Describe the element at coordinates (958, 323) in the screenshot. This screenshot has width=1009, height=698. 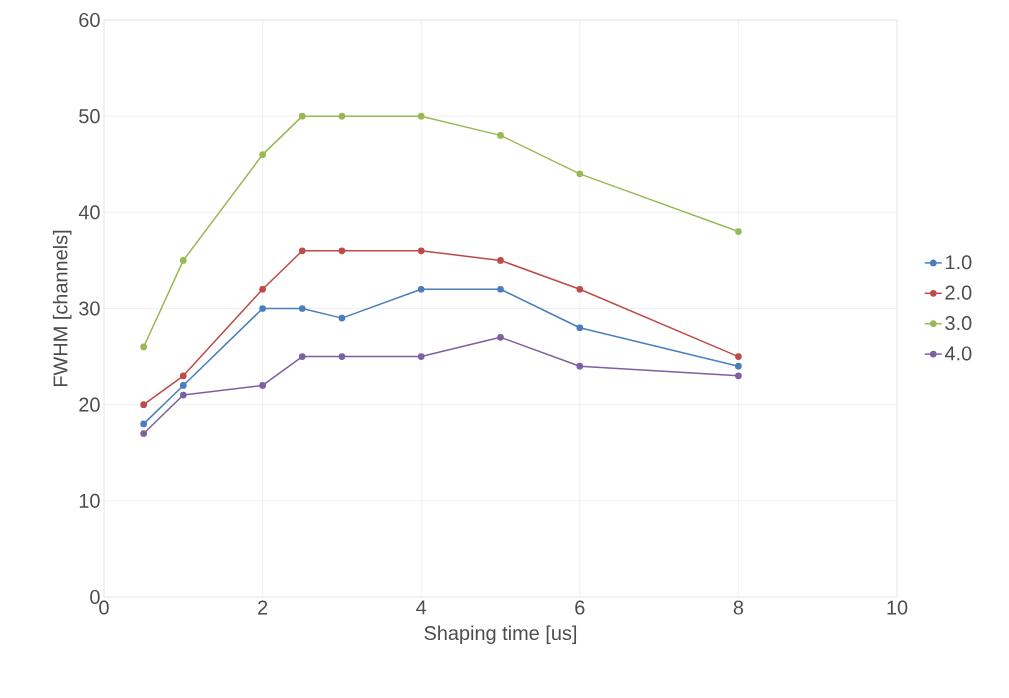
I see `legend-label: 3.0` at that location.